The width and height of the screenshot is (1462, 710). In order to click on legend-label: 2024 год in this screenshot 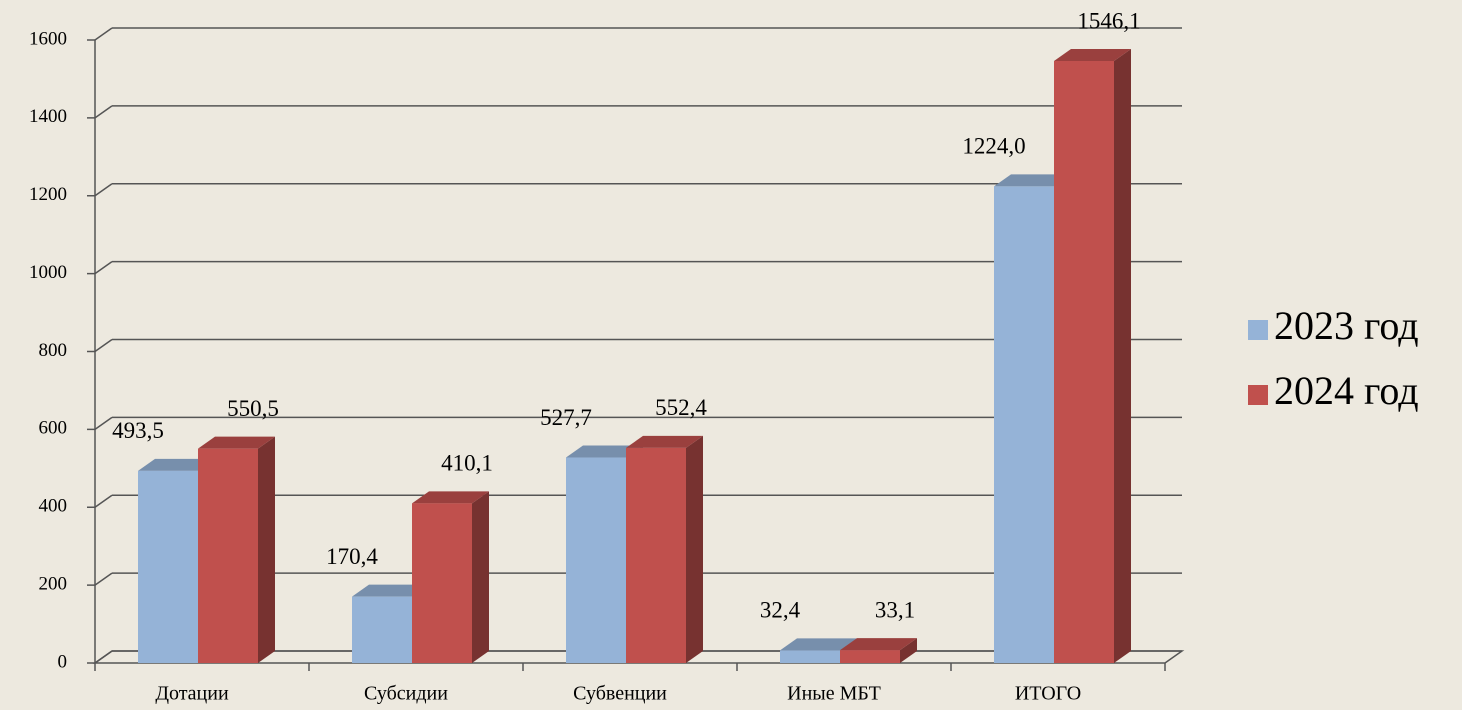, I will do `click(1346, 390)`.